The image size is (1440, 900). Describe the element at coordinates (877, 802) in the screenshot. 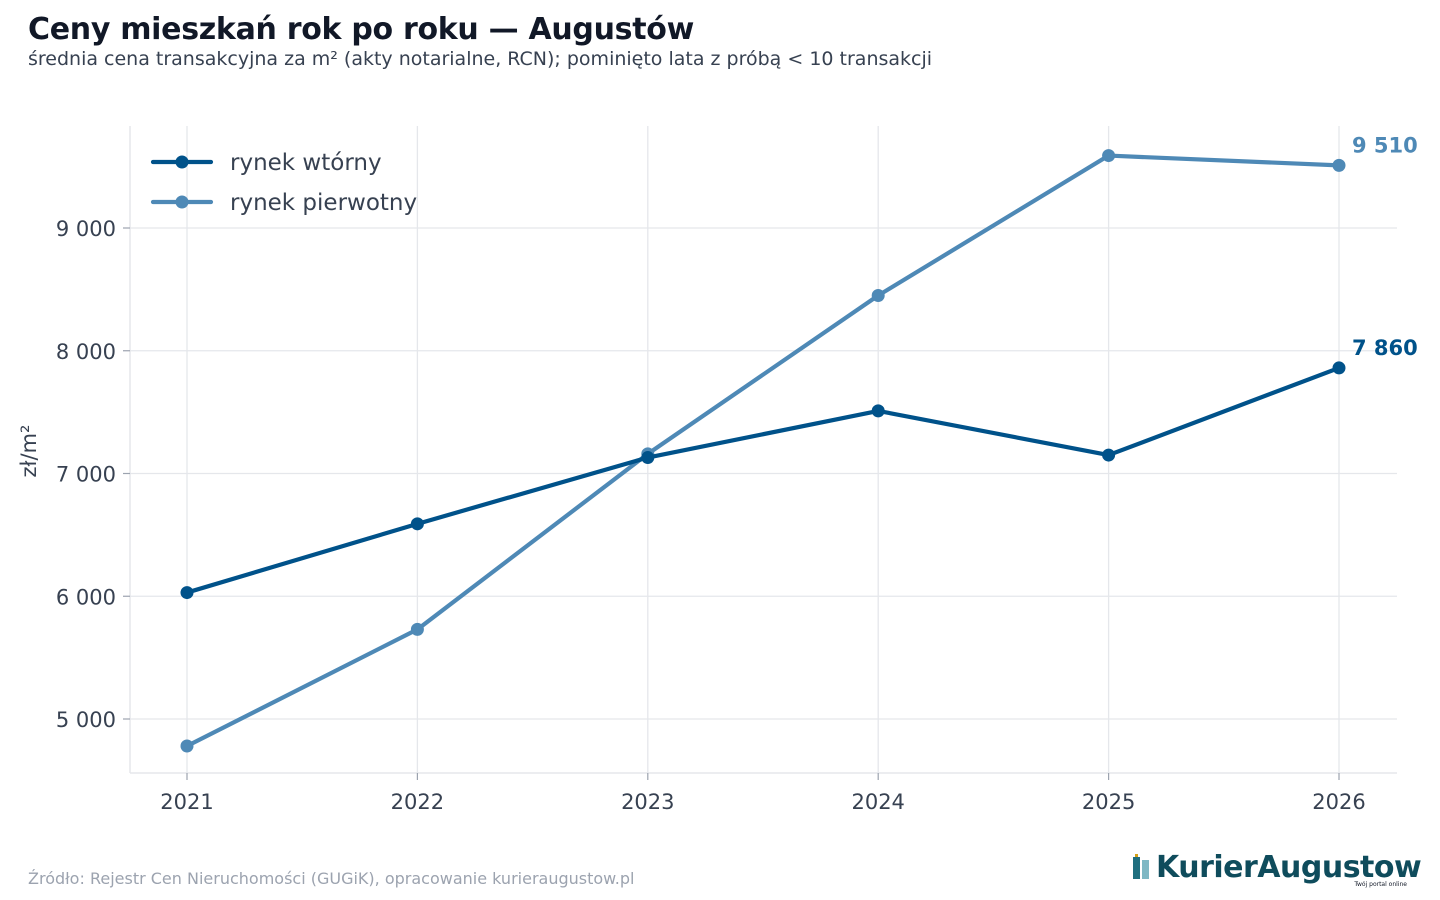

I see `x-tick-label: 2024` at that location.